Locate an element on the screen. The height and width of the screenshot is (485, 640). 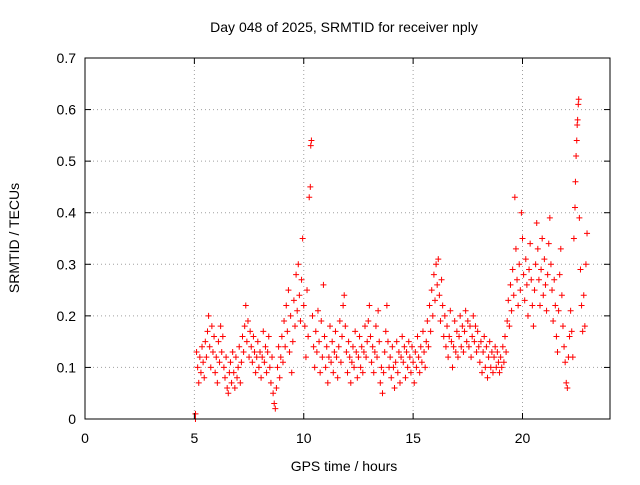
y-axis-label: SRMTID / TECUs is located at coordinates (14, 238).